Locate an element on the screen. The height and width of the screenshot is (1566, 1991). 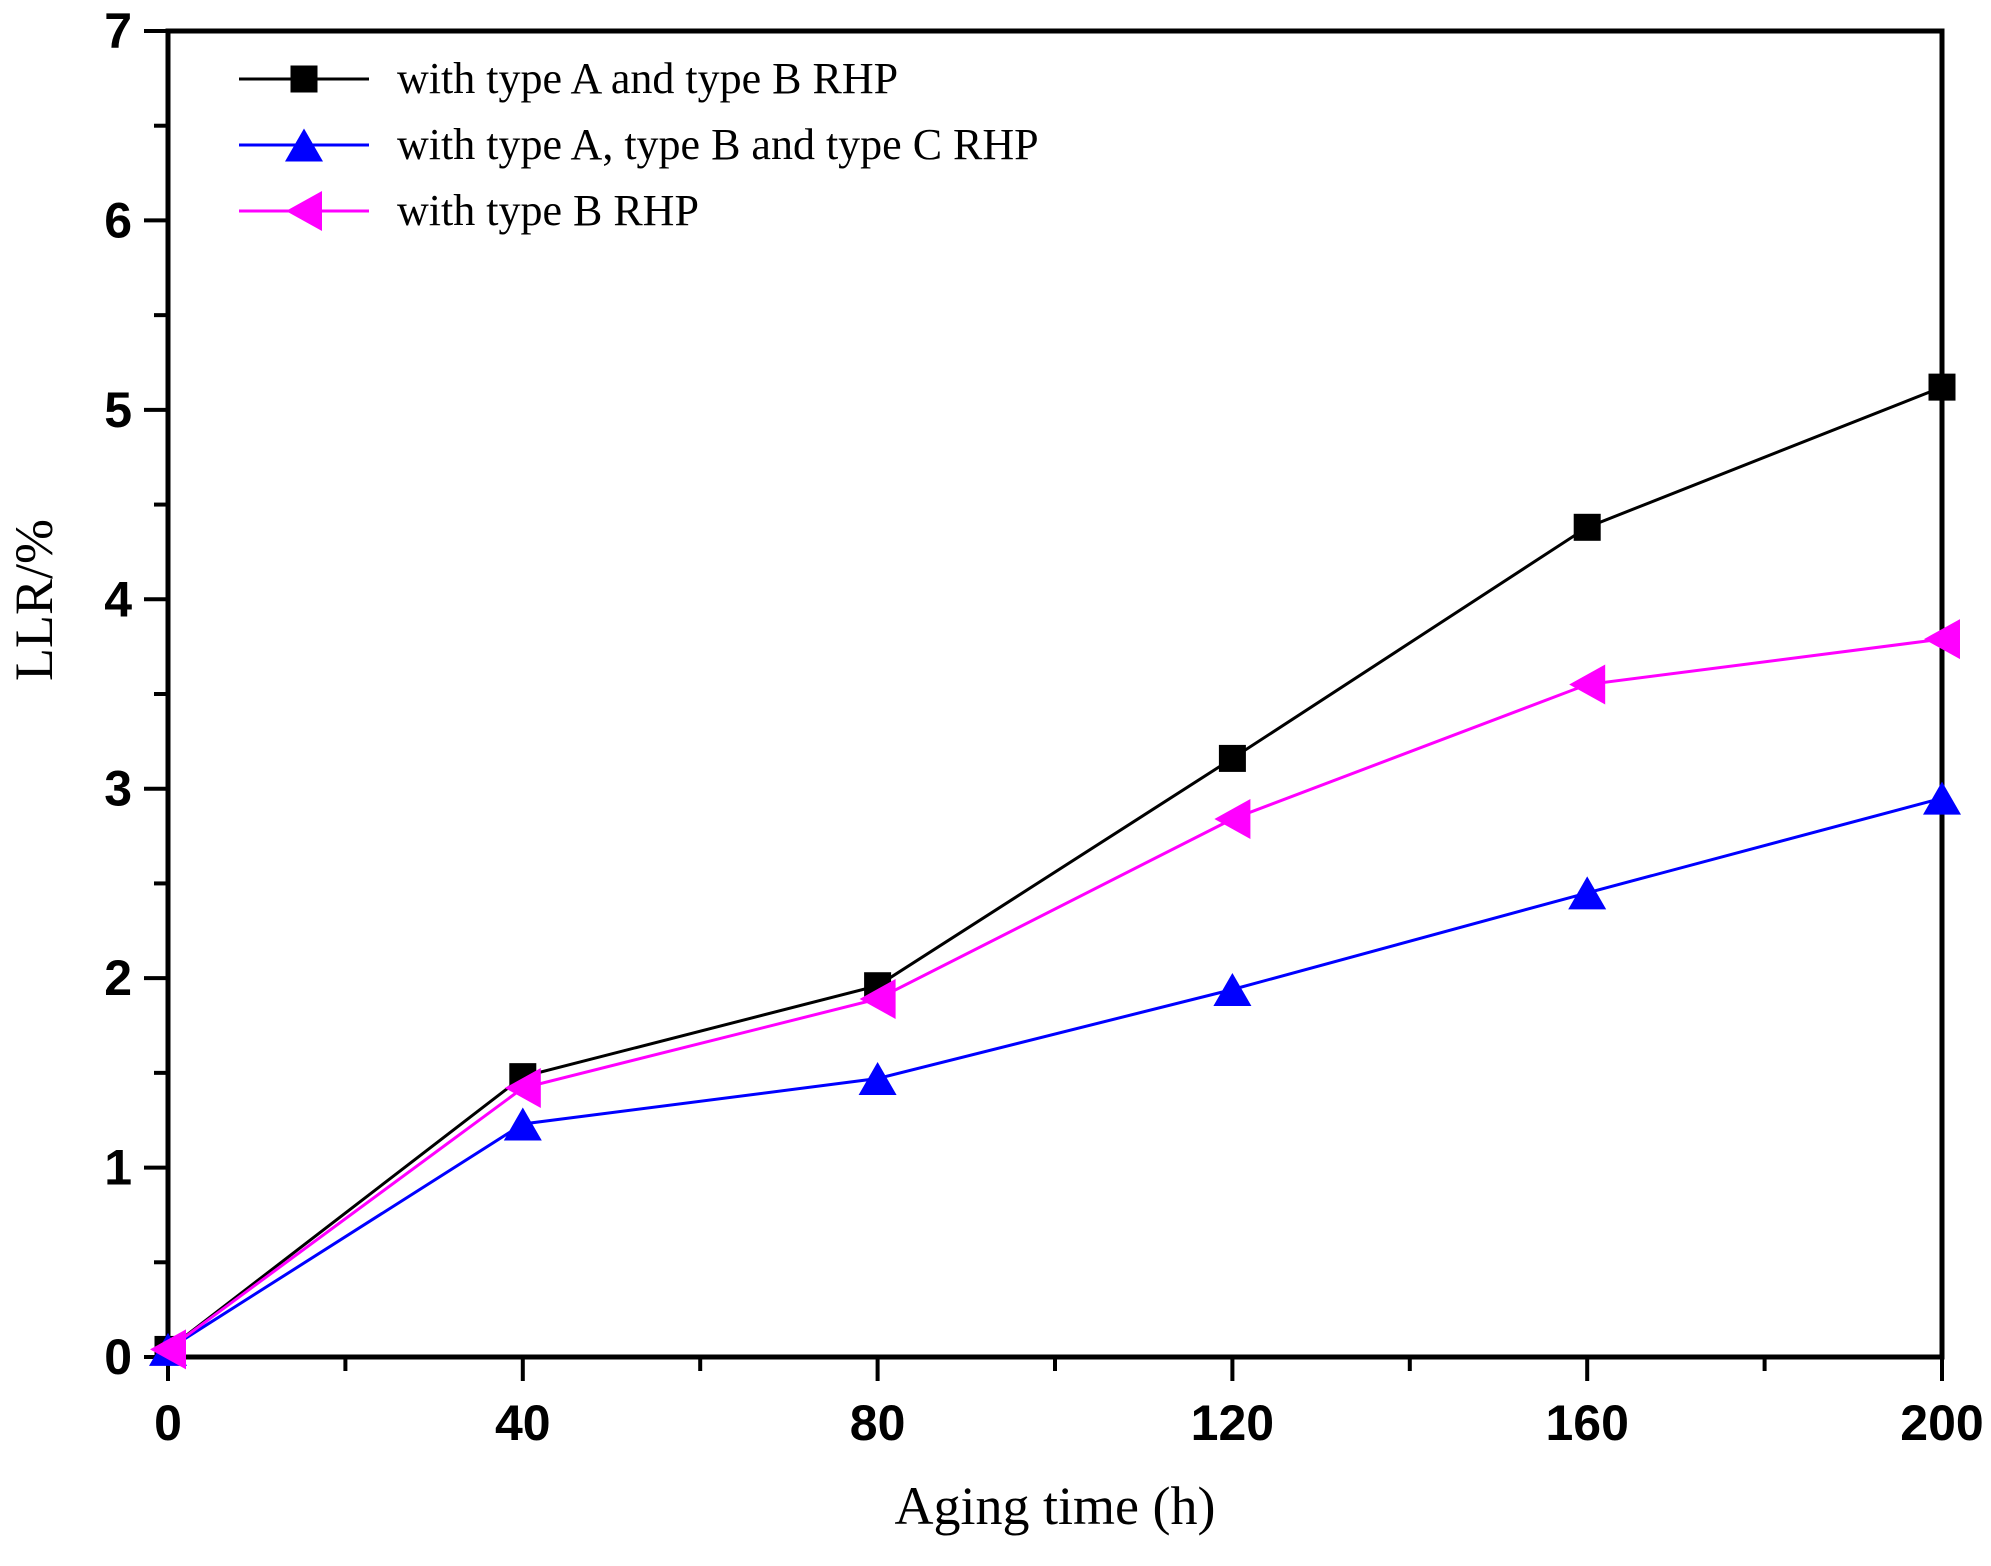
legend-item-type-a-b-c: with type A, type B and type C RHP is located at coordinates (638, 145).